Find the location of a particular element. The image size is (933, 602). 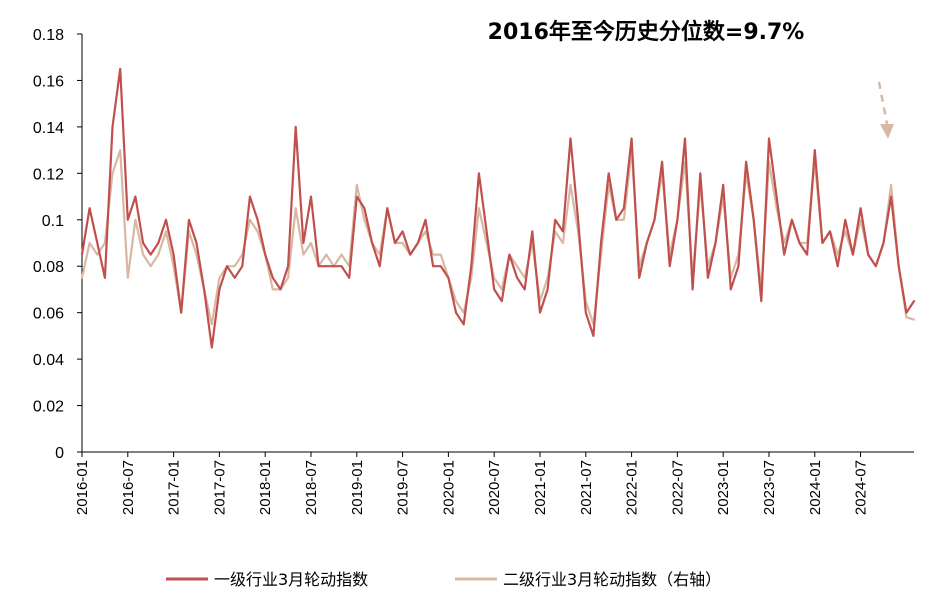

y-tick-label: 0.16 is located at coordinates (48, 81).